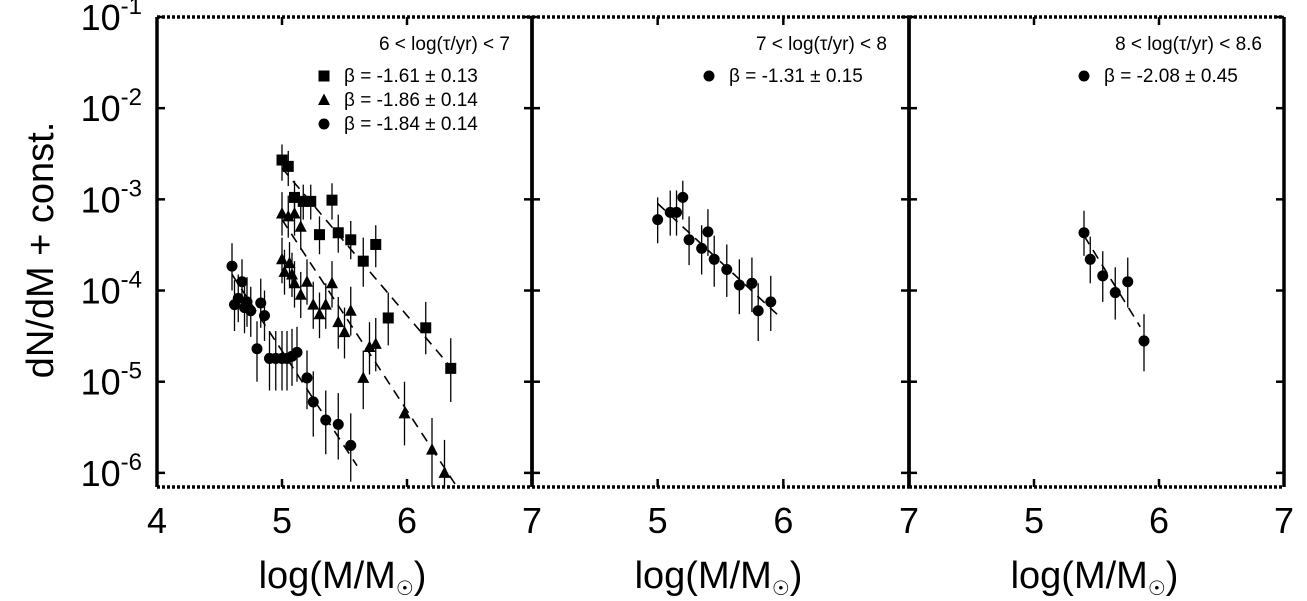  Describe the element at coordinates (324, 76) in the screenshot. I see `legend-marker-square` at that location.